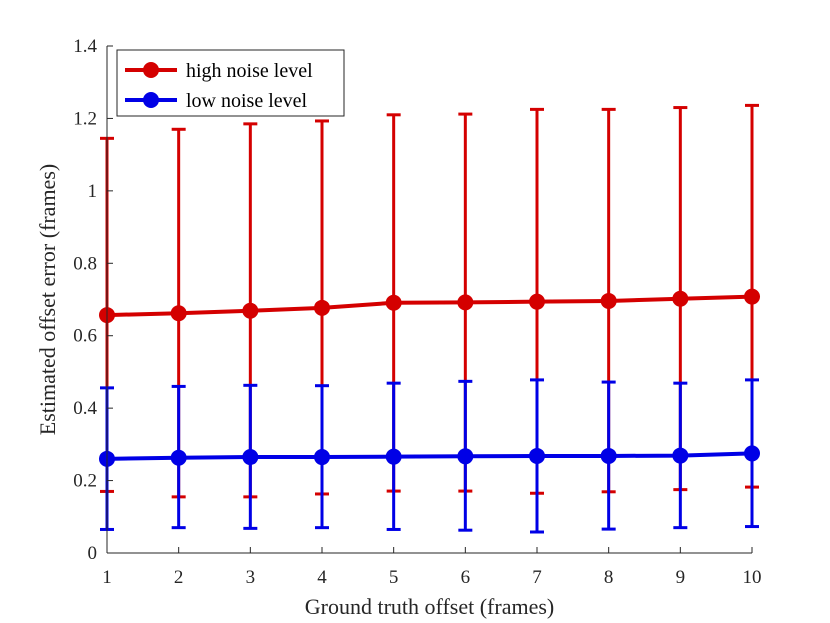 The height and width of the screenshot is (623, 830). I want to click on y-tick-label-0.2: 0.2, so click(85, 481).